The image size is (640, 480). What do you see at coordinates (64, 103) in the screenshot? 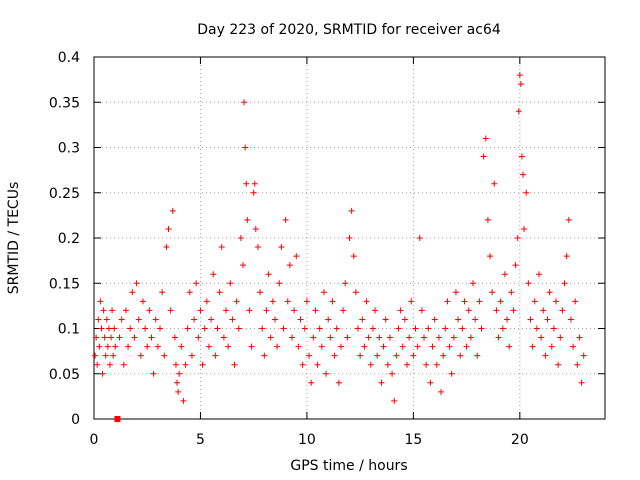
I see `y-tick-label: 0.35` at bounding box center [64, 103].